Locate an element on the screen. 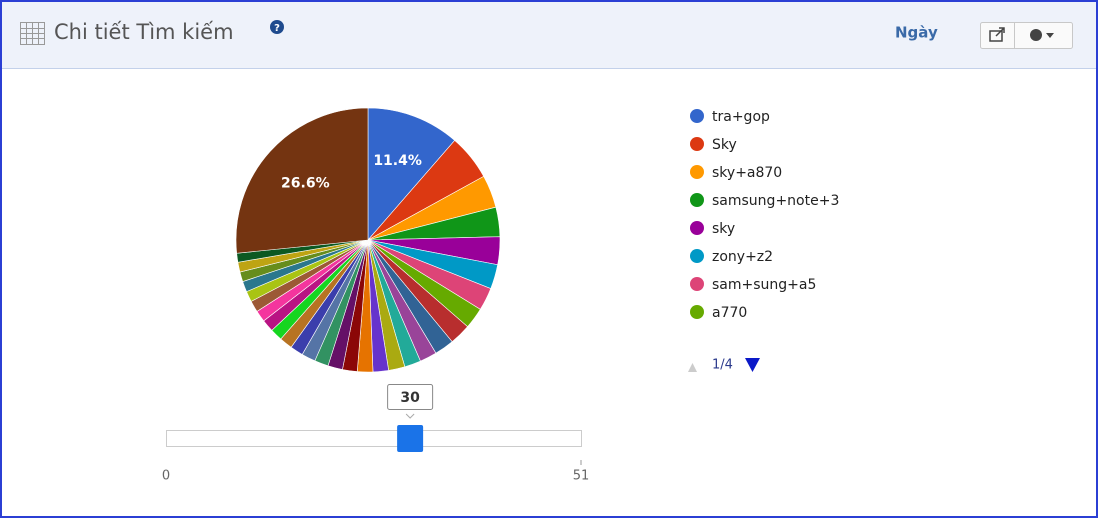  header is located at coordinates (549, 35).